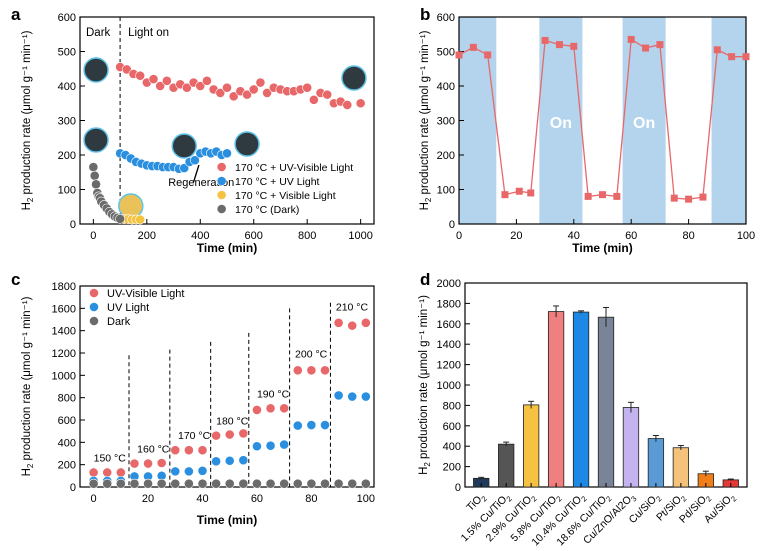 This screenshot has height=551, width=769. Describe the element at coordinates (202, 499) in the screenshot. I see `chart-c-xtick-label: 40` at that location.